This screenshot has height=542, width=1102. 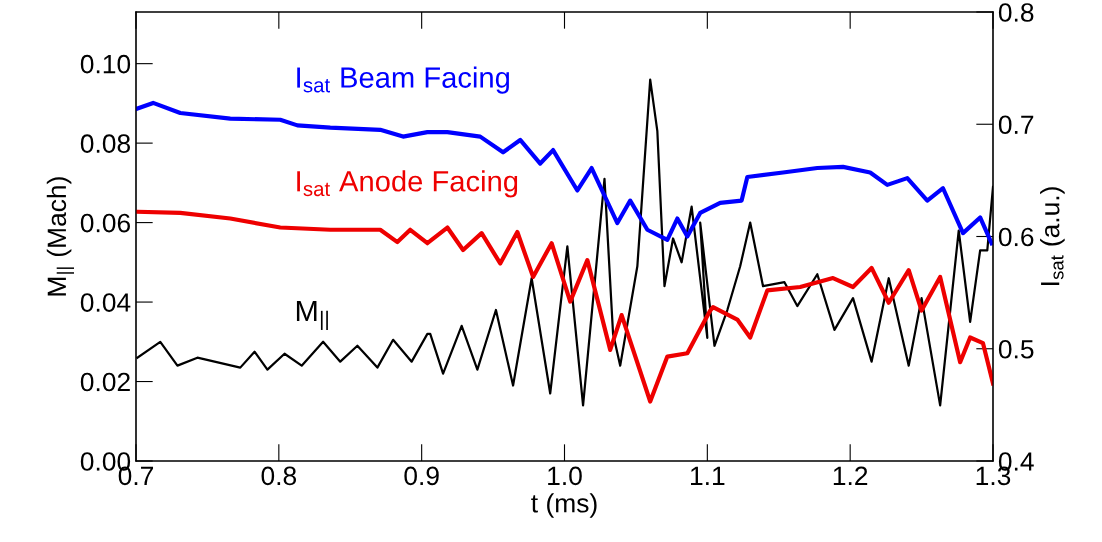 What do you see at coordinates (1052, 236) in the screenshot?
I see `y2-axis-title: I$_{sat}$ (a.u.)` at bounding box center [1052, 236].